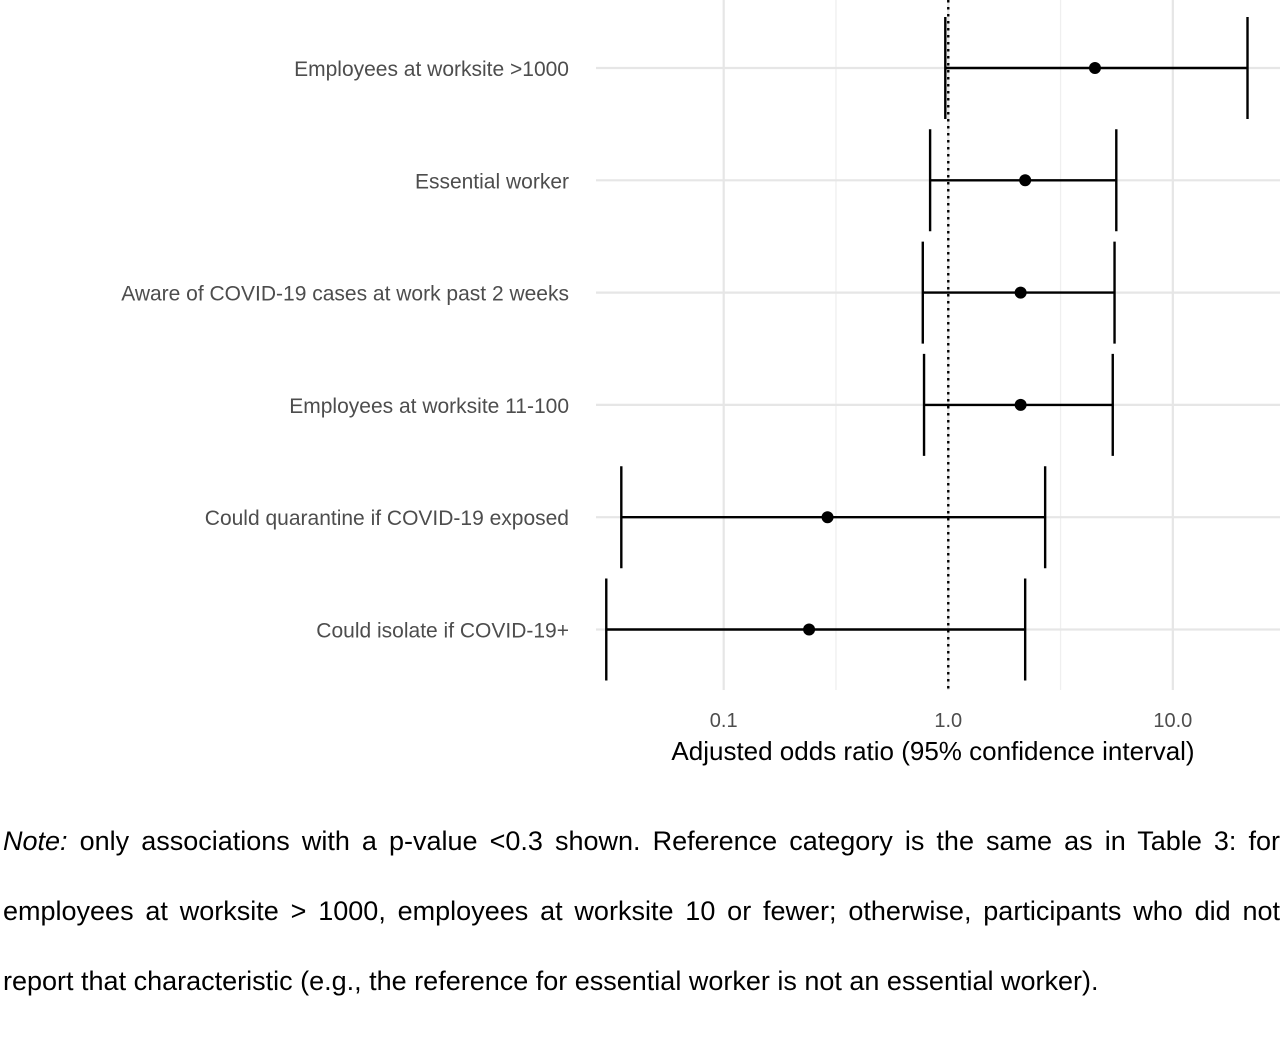 The width and height of the screenshot is (1280, 1063). What do you see at coordinates (387, 518) in the screenshot?
I see `row-label: Could quarantine if COVID-19 exposed` at bounding box center [387, 518].